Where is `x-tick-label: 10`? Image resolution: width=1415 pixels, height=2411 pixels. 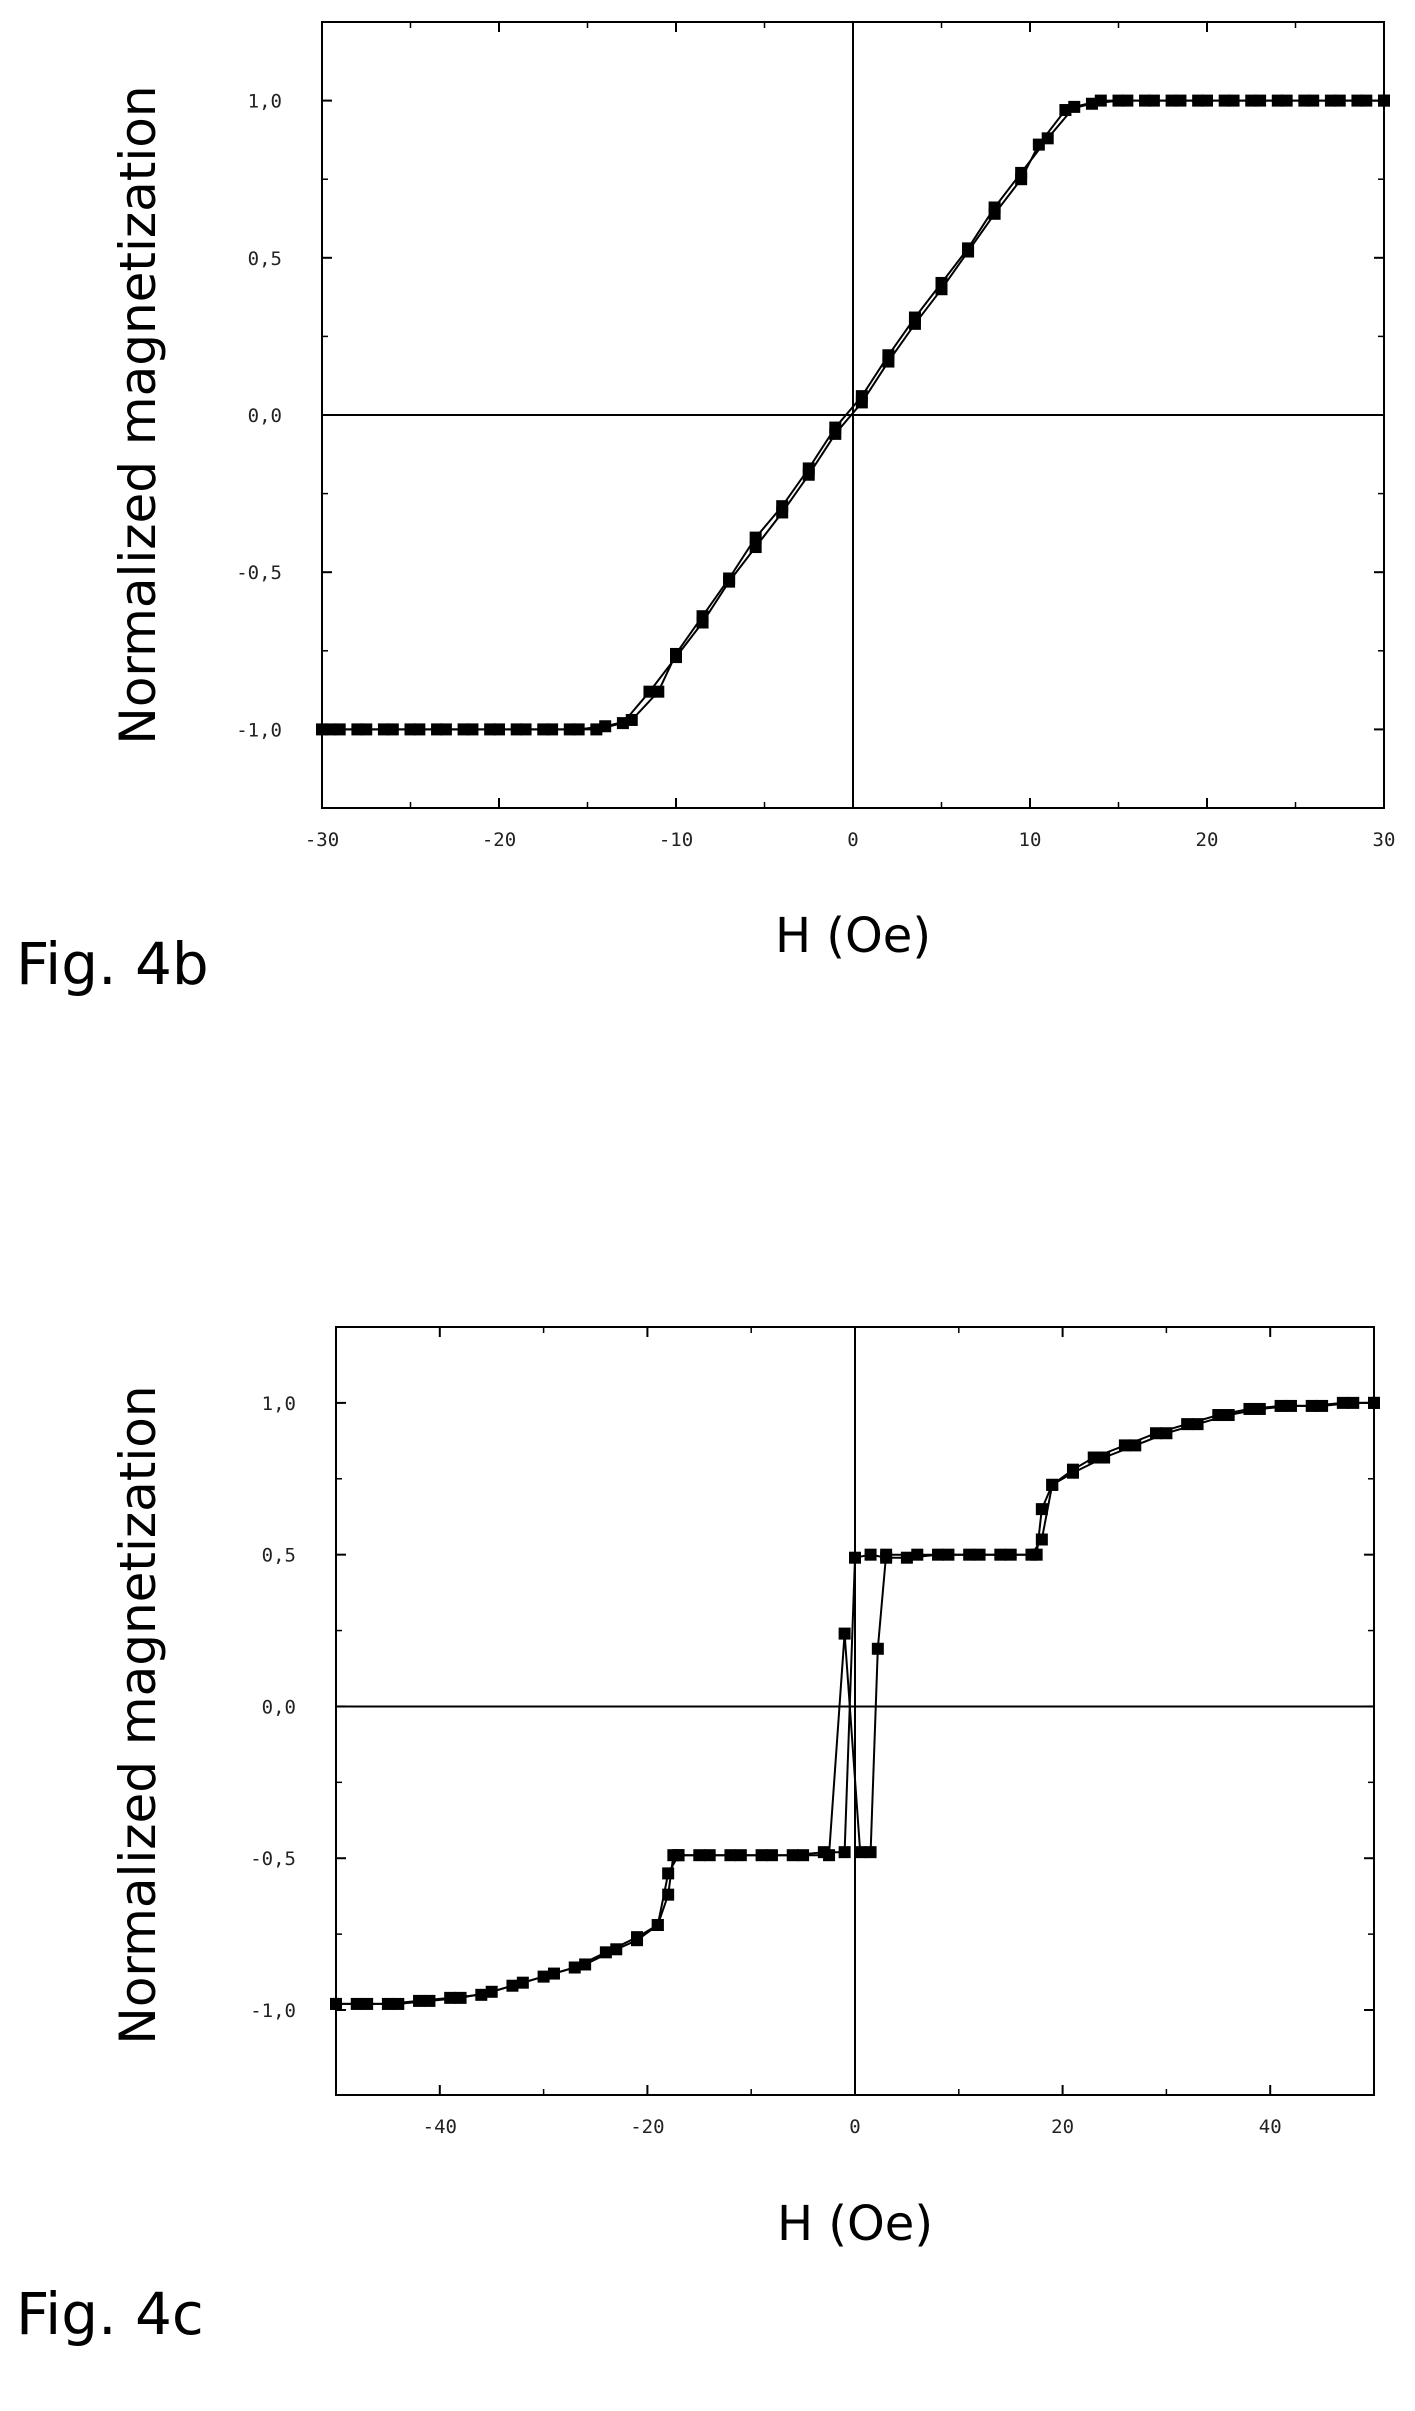
x-tick-label: 10 is located at coordinates (1030, 840).